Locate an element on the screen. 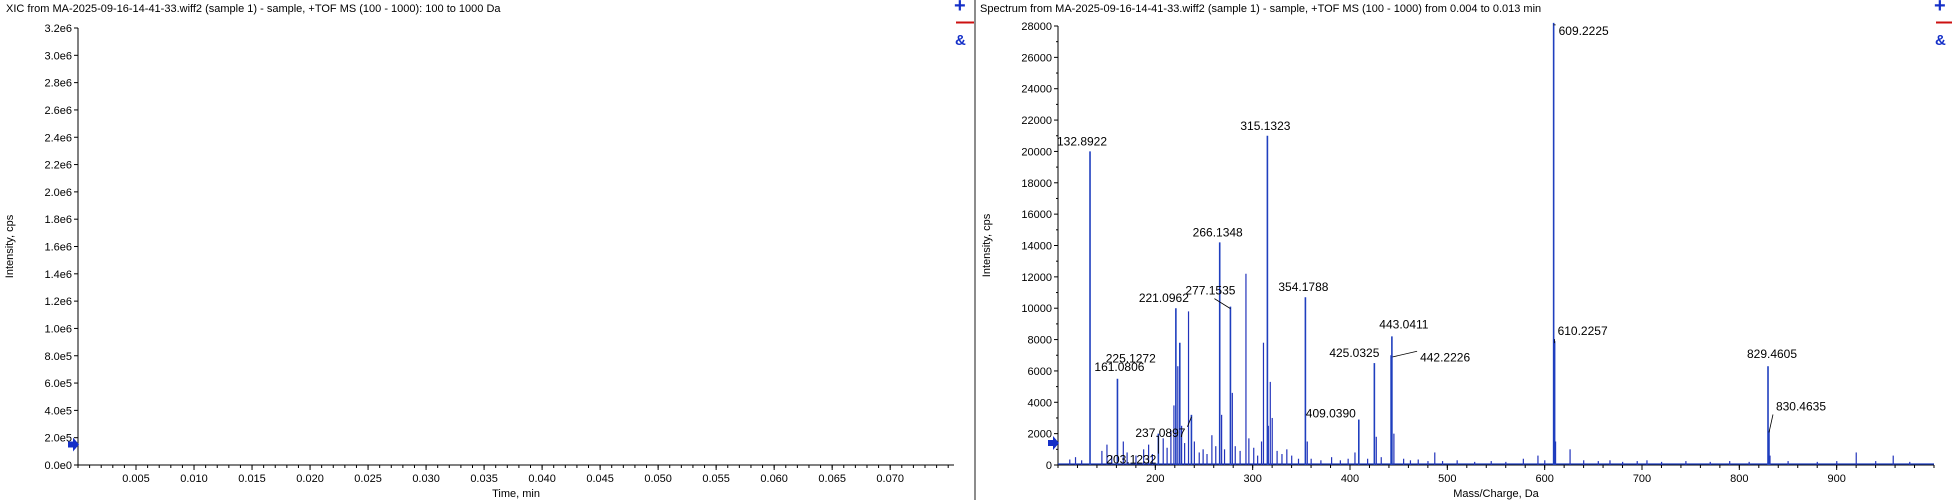 The image size is (1952, 500). x-tick-label: 900 is located at coordinates (1836, 479).